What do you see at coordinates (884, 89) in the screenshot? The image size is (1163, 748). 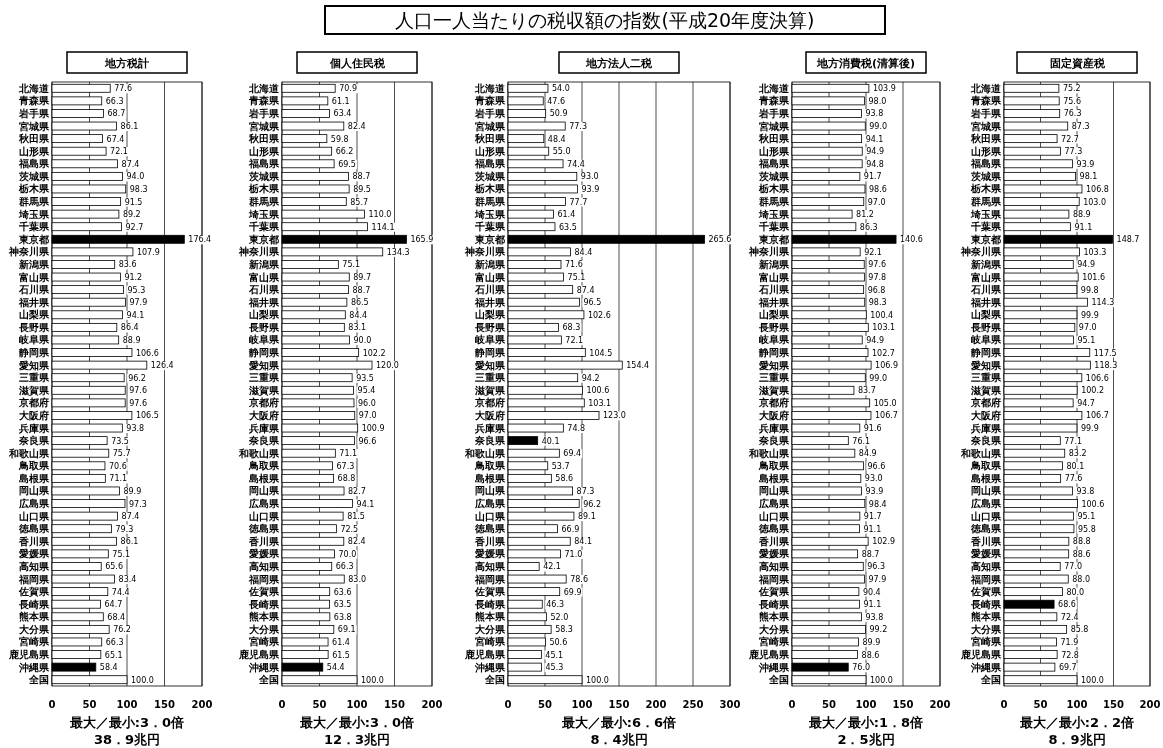 I see `data-label: 103.9` at bounding box center [884, 89].